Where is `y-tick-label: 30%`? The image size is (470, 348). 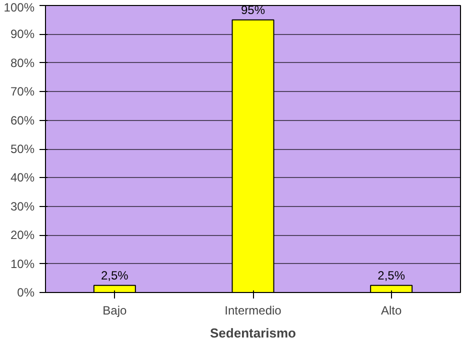 y-tick-label: 30% is located at coordinates (22, 206).